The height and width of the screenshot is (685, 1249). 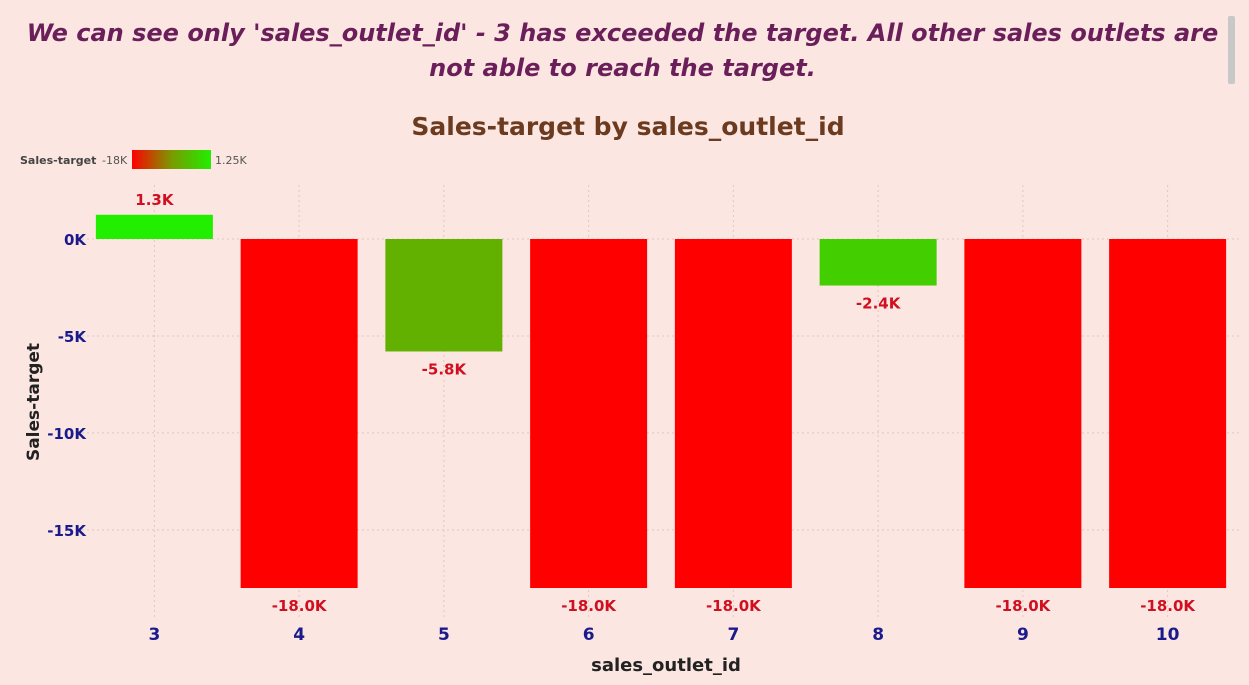 What do you see at coordinates (67, 434) in the screenshot?
I see `y-tick-label: -10K` at bounding box center [67, 434].